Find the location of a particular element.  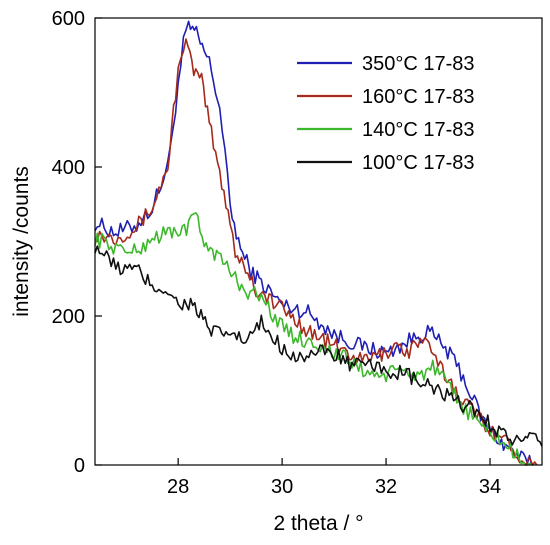

x-tick-label: 32 is located at coordinates (386, 487).